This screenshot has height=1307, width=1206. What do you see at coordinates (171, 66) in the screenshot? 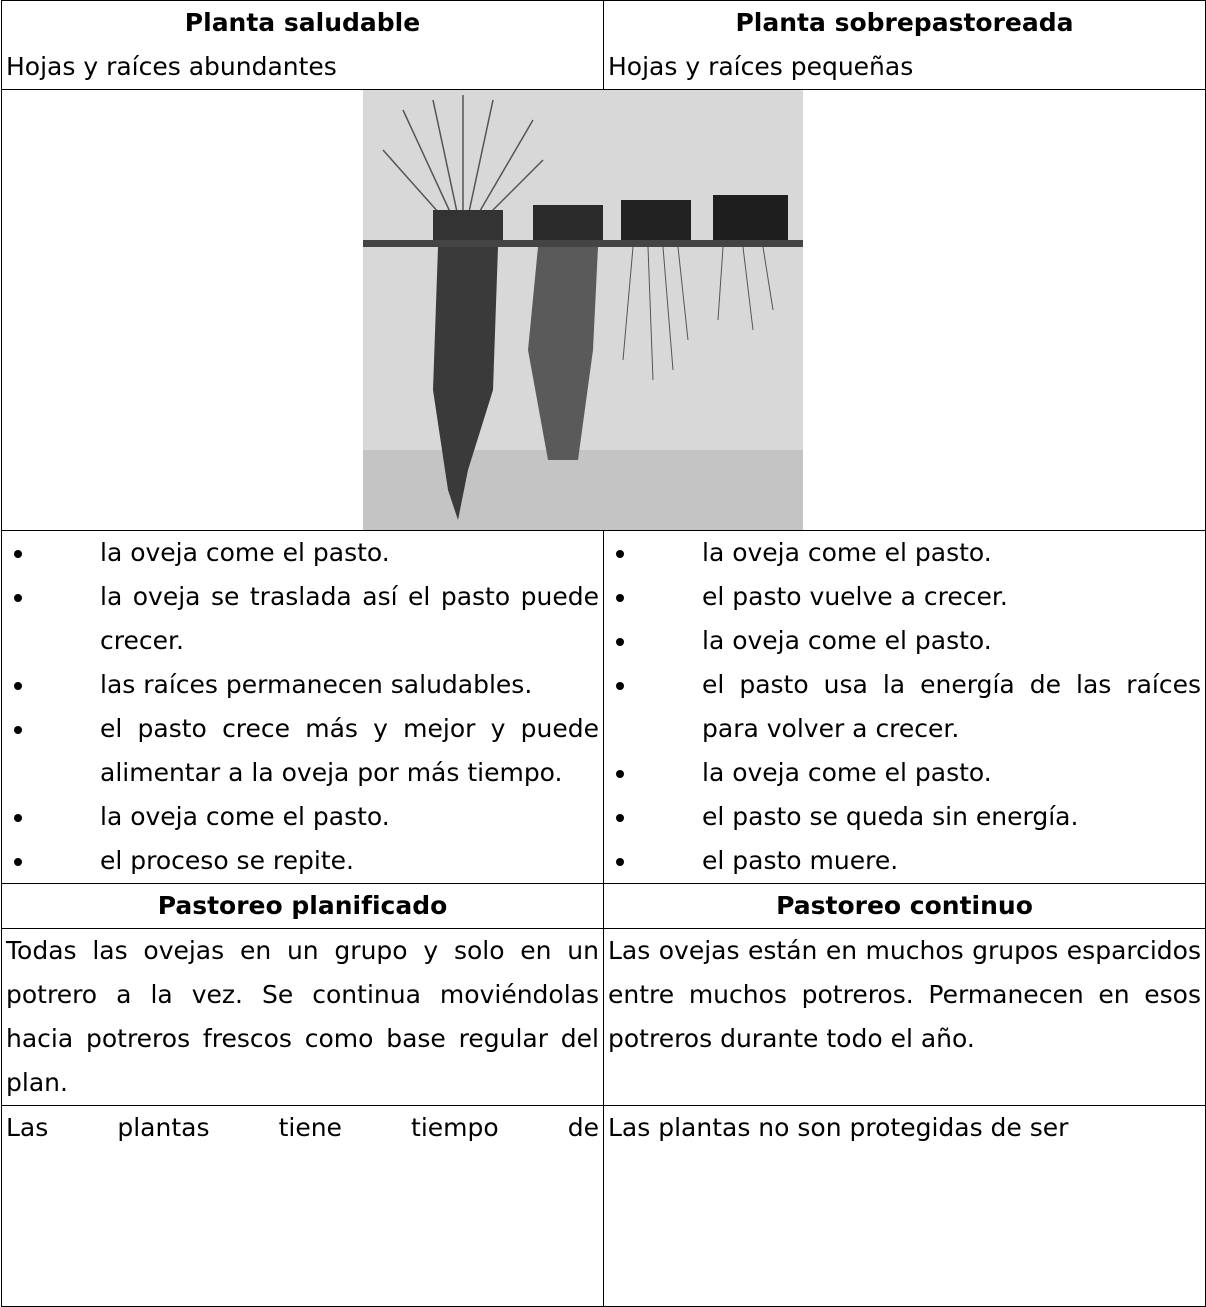
I see `column-subtitle: Hojas y raíces abundantes` at bounding box center [171, 66].